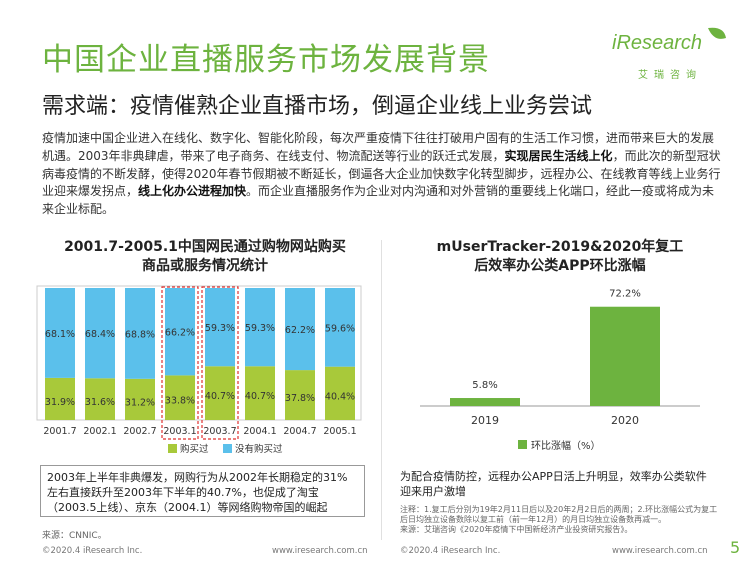 The height and width of the screenshot is (563, 750). What do you see at coordinates (139, 431) in the screenshot?
I see `x-tick-label: 2002.7` at bounding box center [139, 431].